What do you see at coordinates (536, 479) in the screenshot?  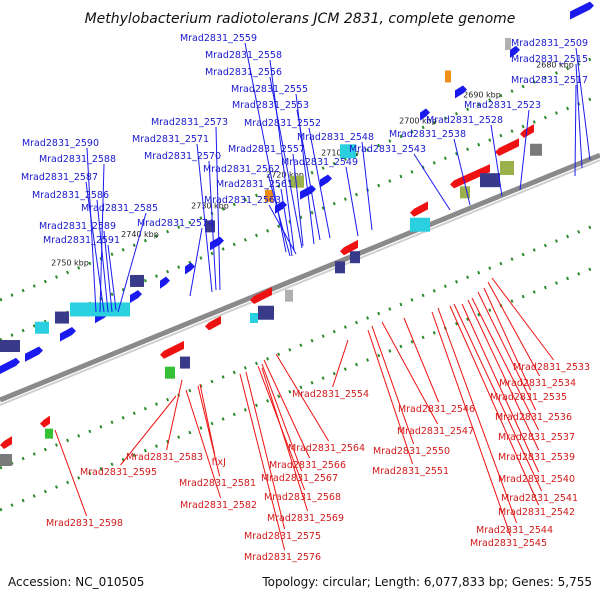 I see `lower-gene-label: Mrad2831_2540` at bounding box center [536, 479].